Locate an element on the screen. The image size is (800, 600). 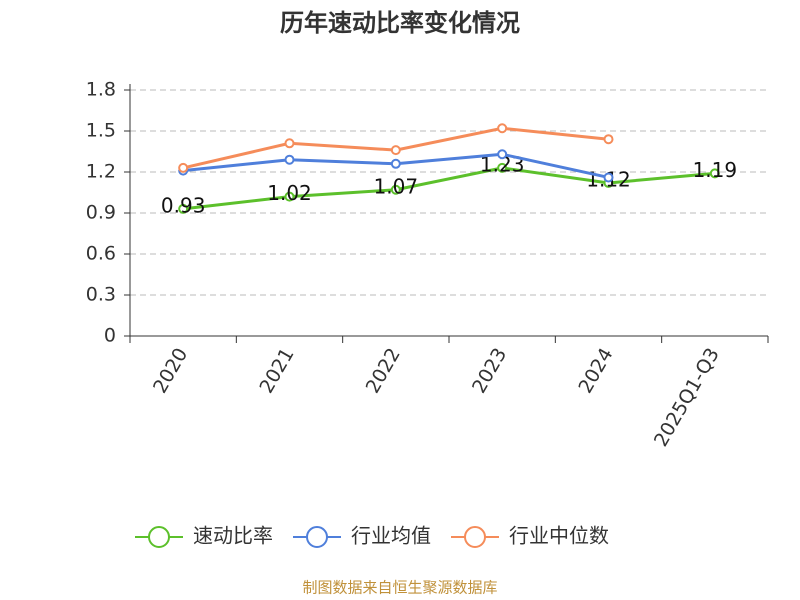
legend-label: 速动比率 is located at coordinates (233, 536).